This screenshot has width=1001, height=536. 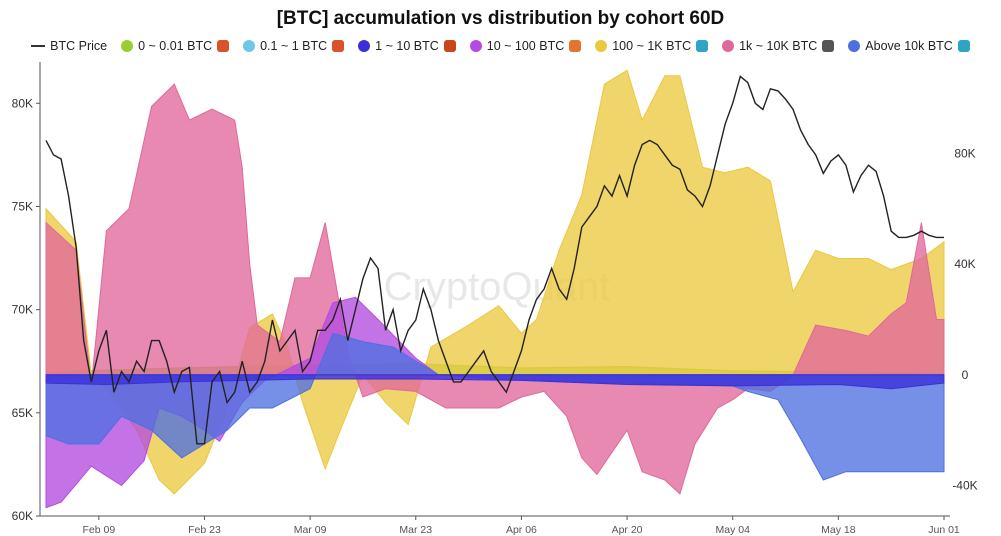 I want to click on y-right-tick-label: 40K, so click(x=964, y=264).